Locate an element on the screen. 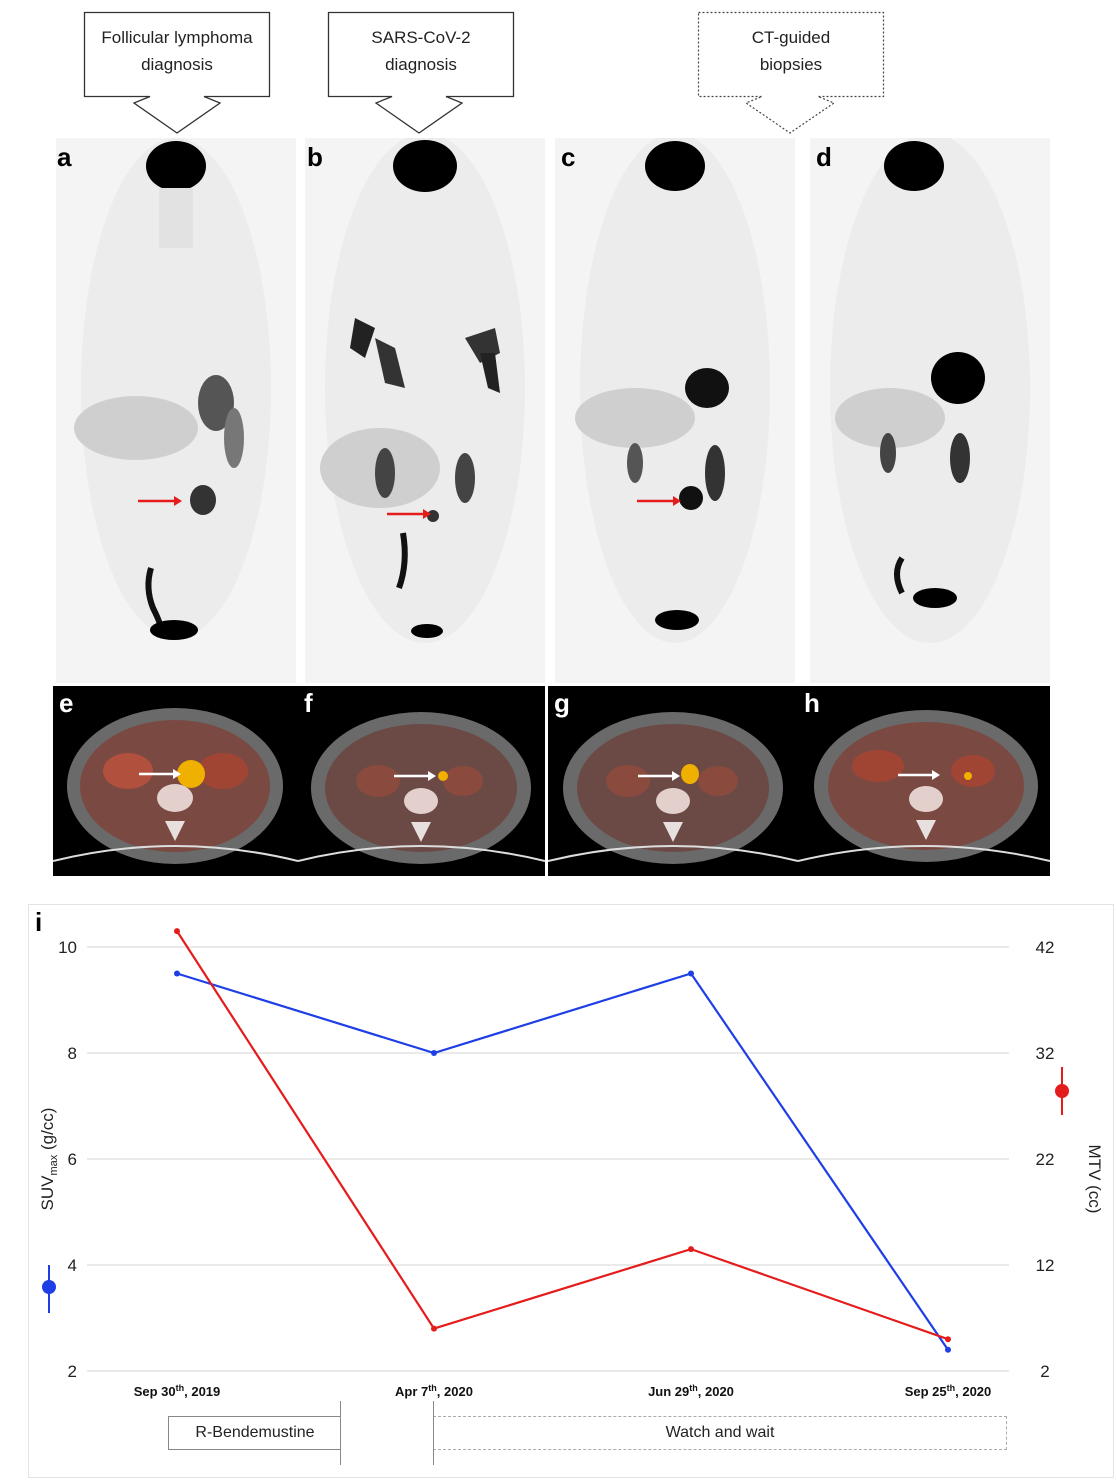 The height and width of the screenshot is (1484, 1117). y-right-tick-label: 42 is located at coordinates (1045, 947).